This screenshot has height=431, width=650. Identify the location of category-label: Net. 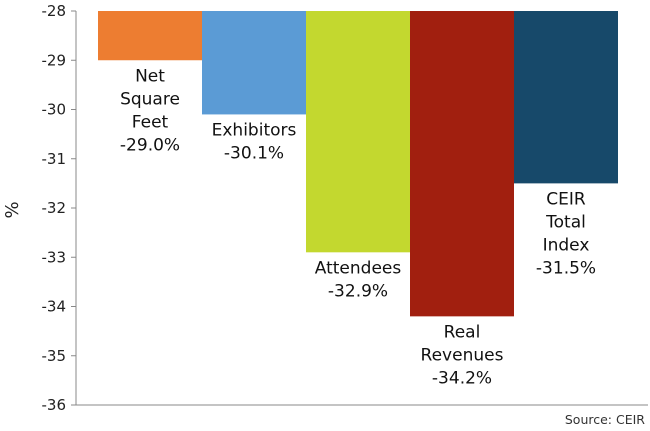
(150, 76).